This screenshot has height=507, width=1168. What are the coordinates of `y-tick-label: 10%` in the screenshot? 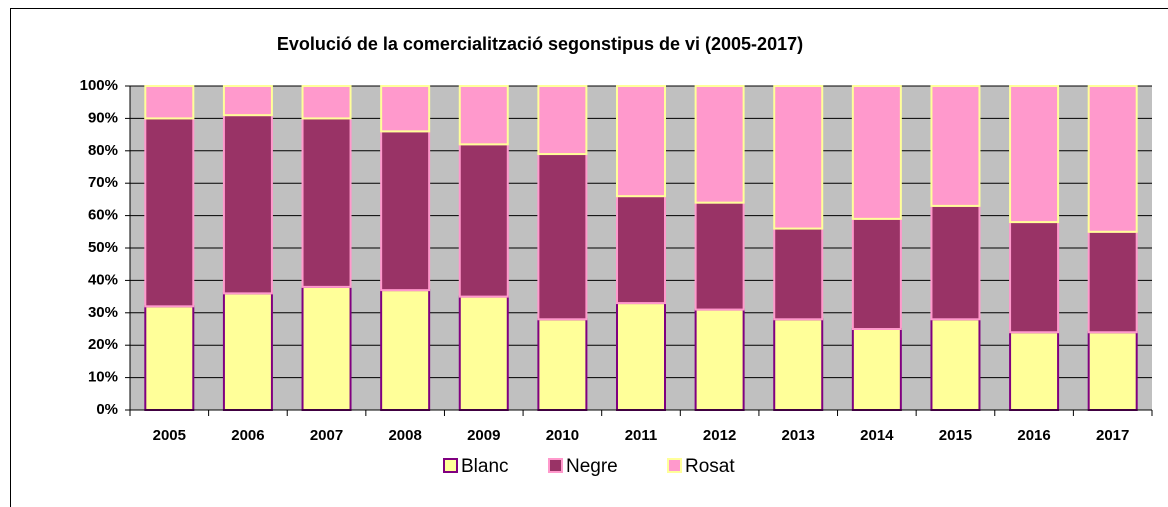 It's located at (103, 377).